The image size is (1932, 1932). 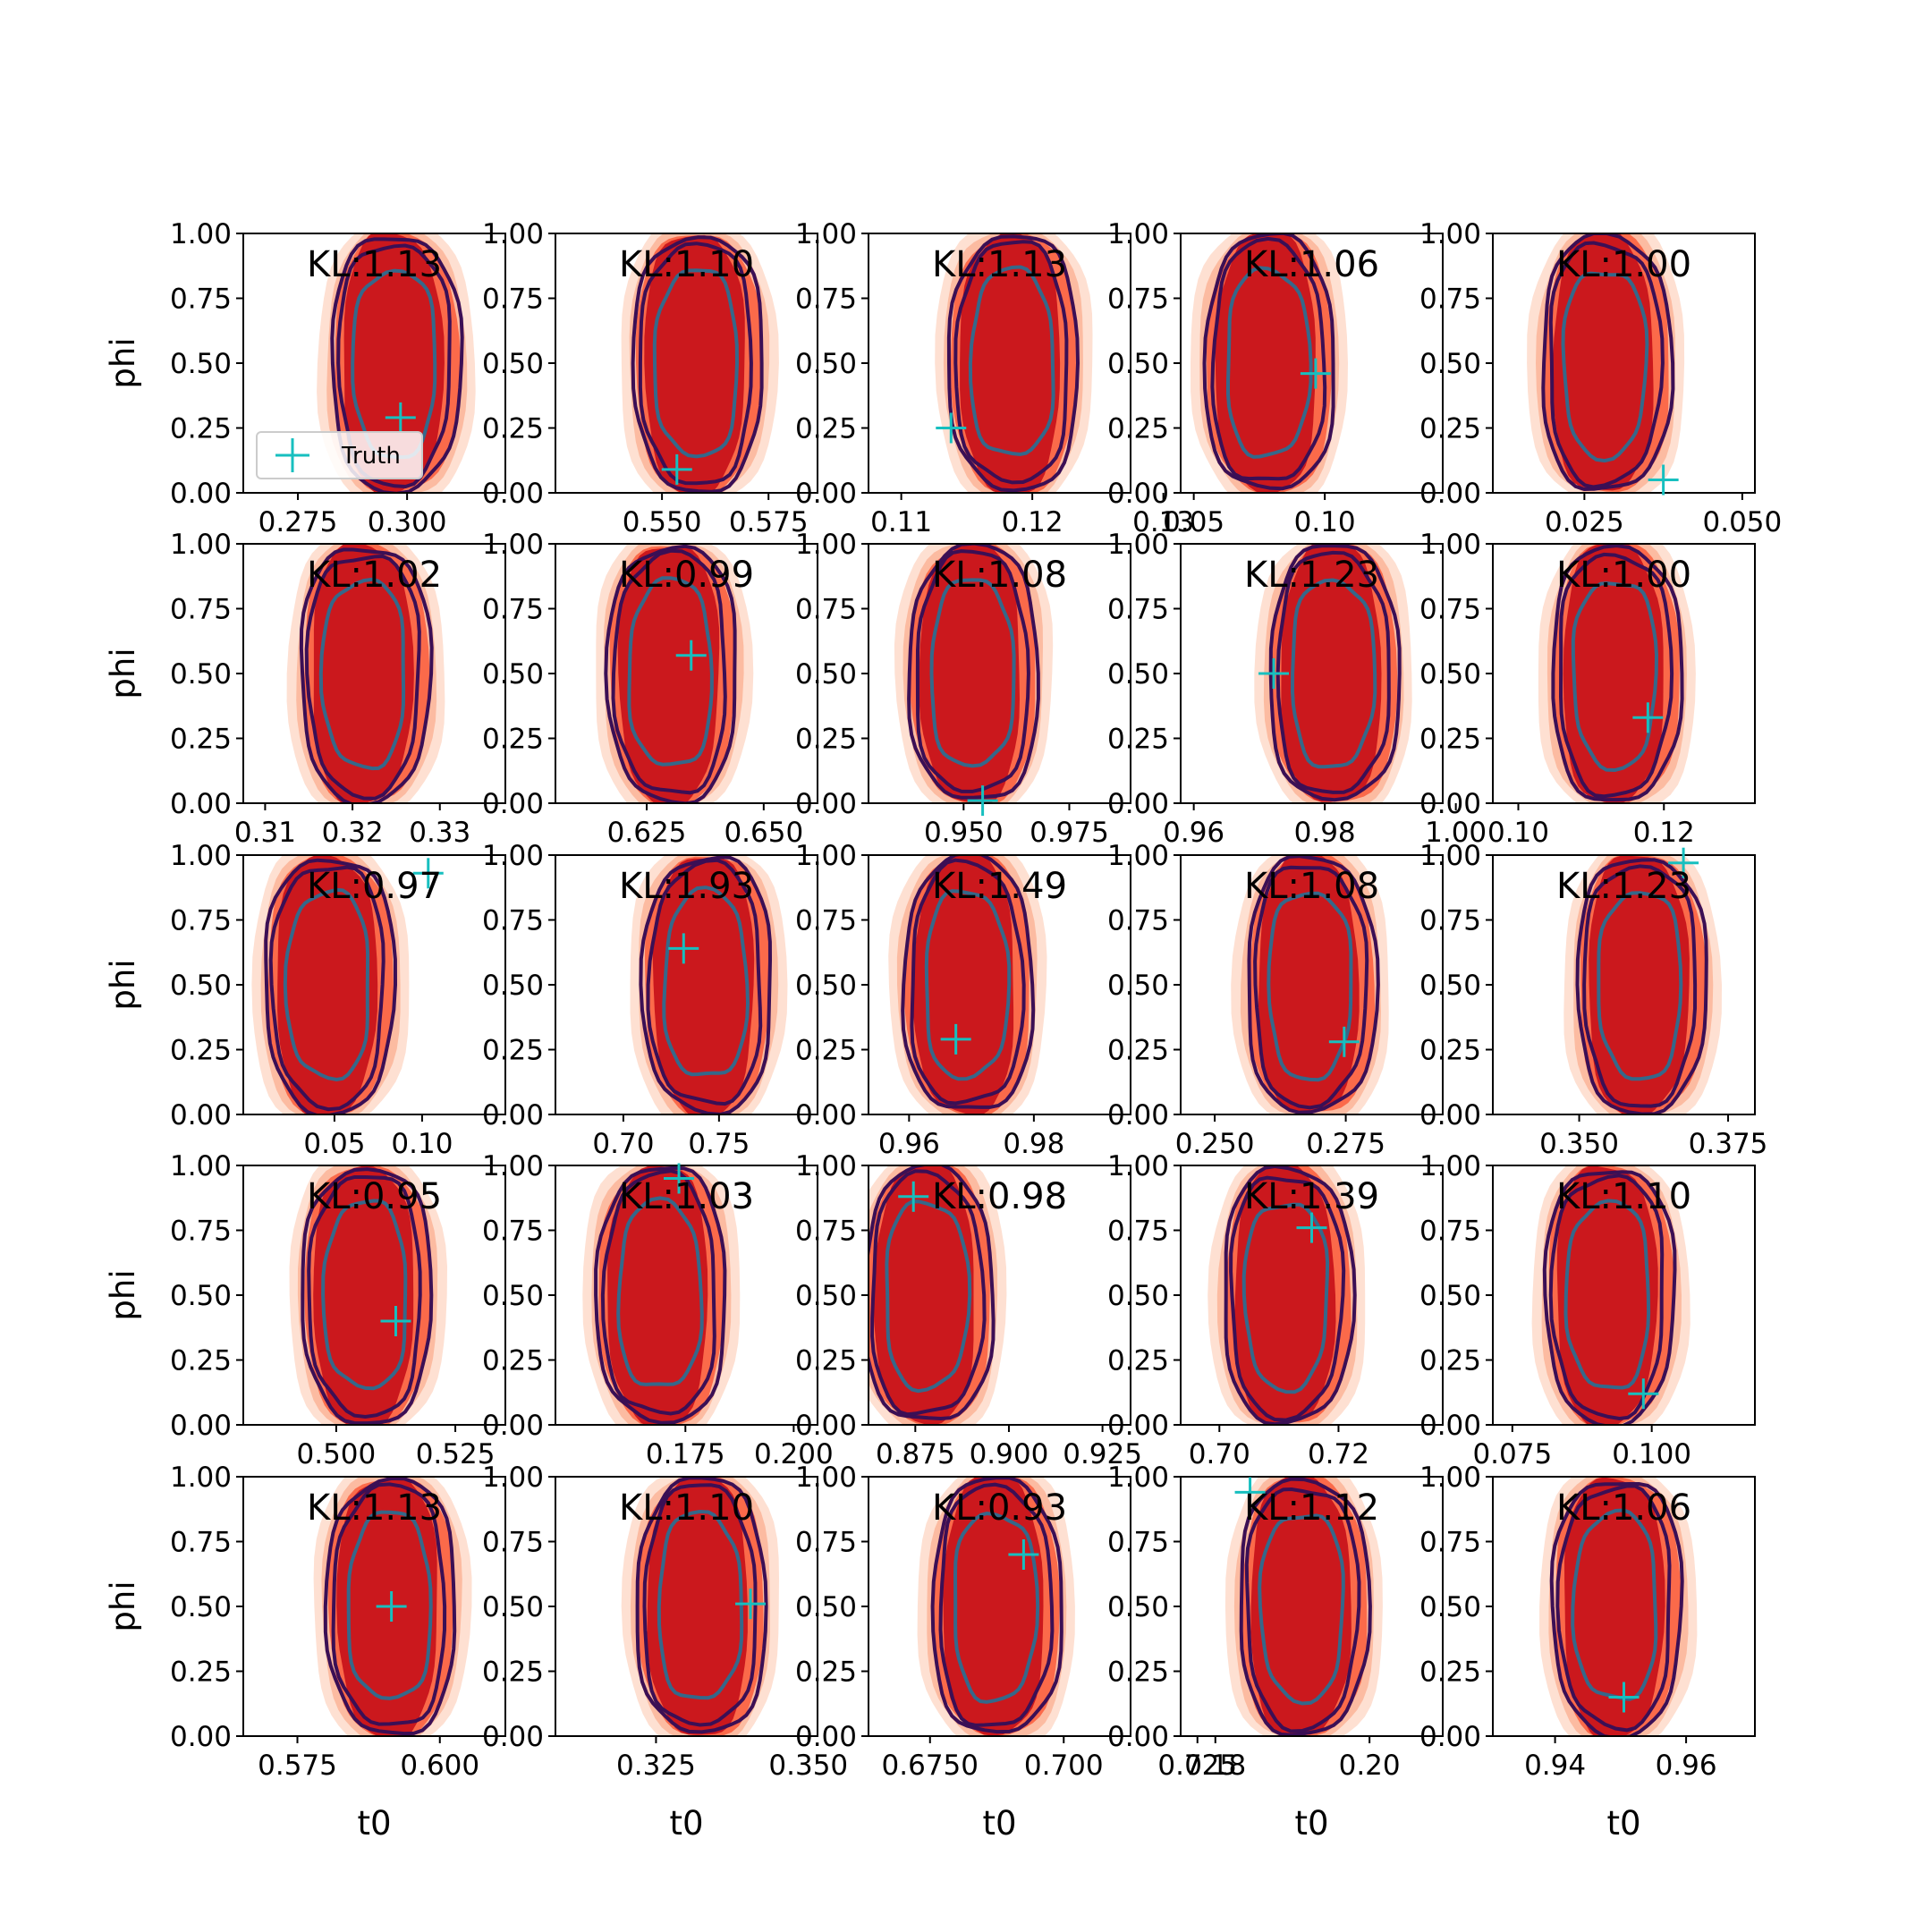 What do you see at coordinates (1032, 522) in the screenshot?
I see `x-tick-label: 0.12` at bounding box center [1032, 522].